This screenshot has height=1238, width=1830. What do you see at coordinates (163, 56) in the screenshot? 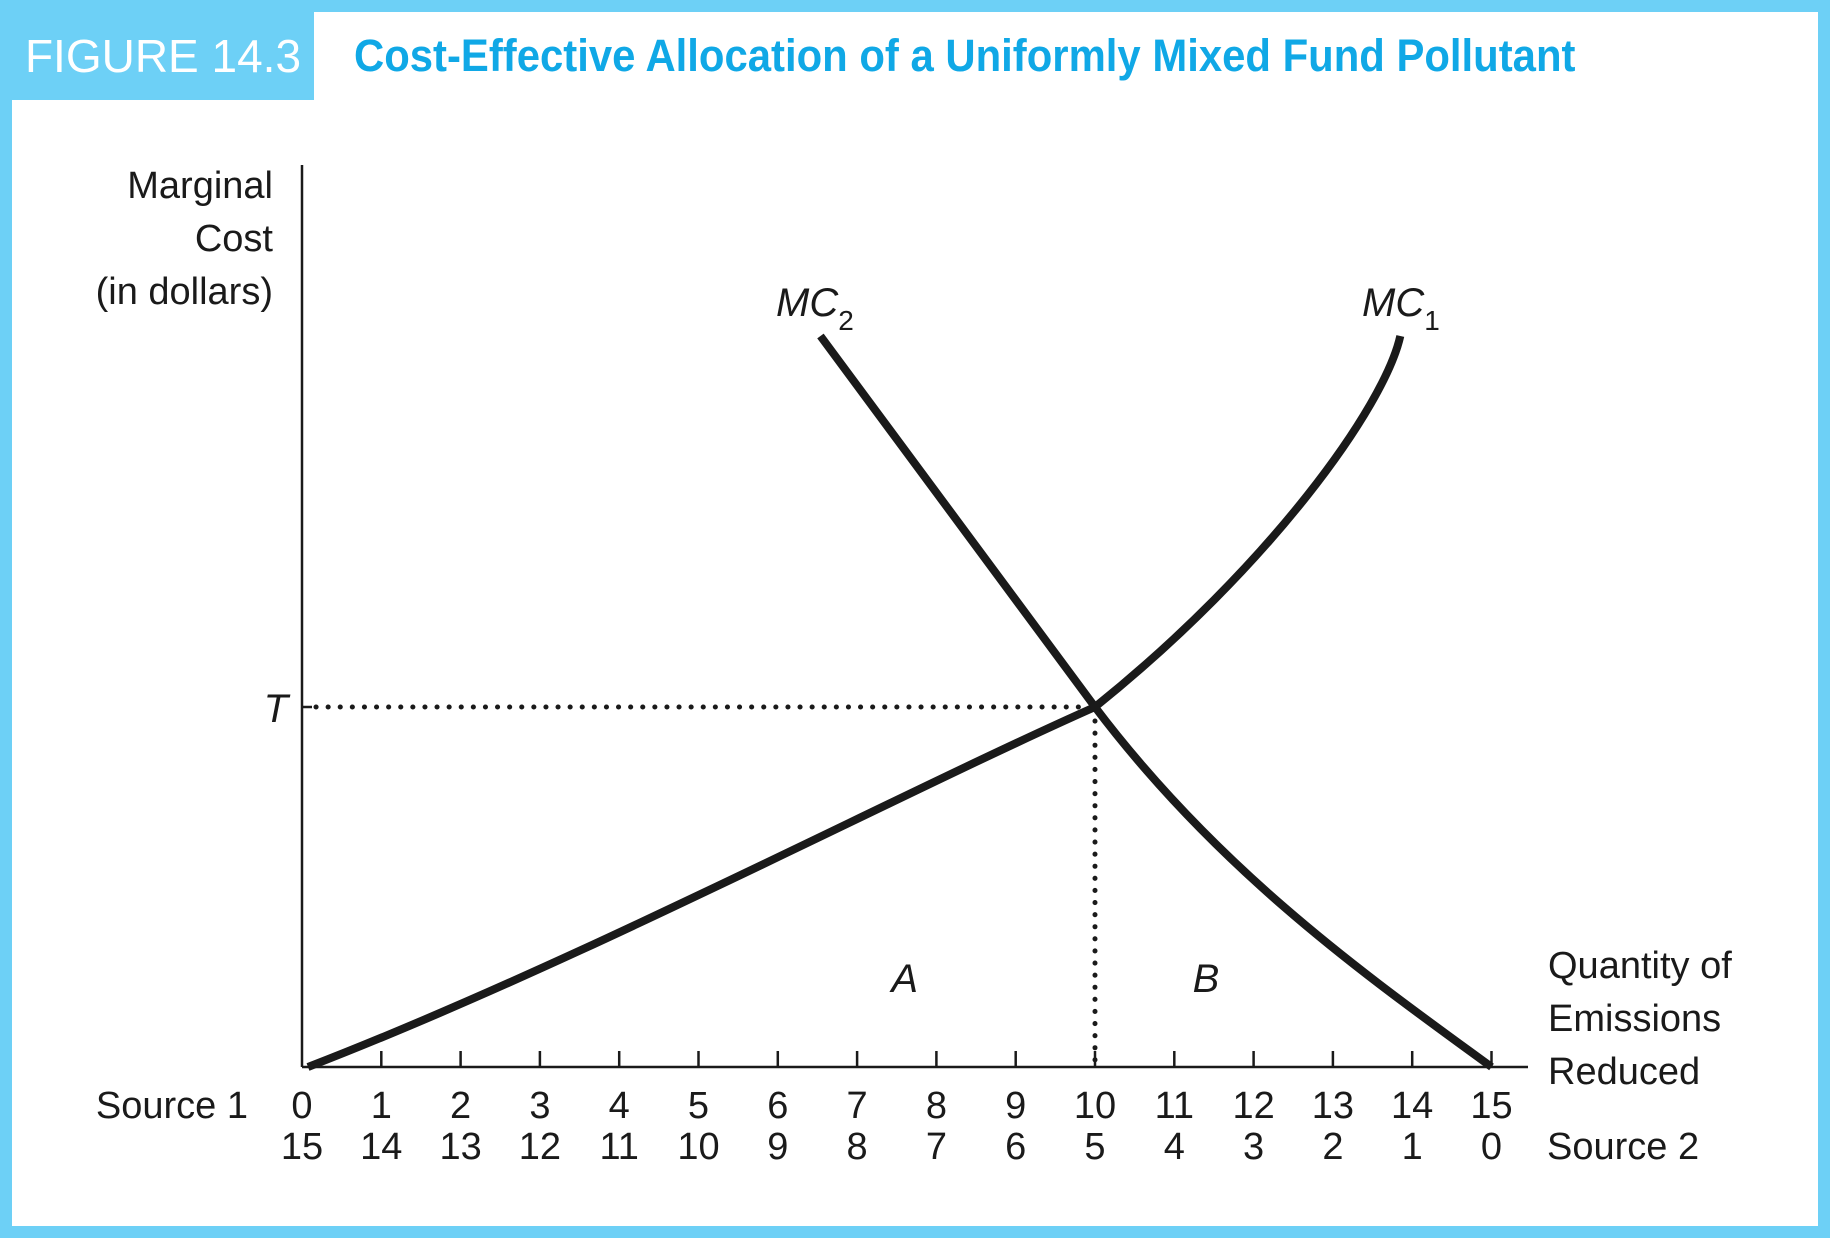
I see `figure-label: FIGURE 14.3` at bounding box center [163, 56].